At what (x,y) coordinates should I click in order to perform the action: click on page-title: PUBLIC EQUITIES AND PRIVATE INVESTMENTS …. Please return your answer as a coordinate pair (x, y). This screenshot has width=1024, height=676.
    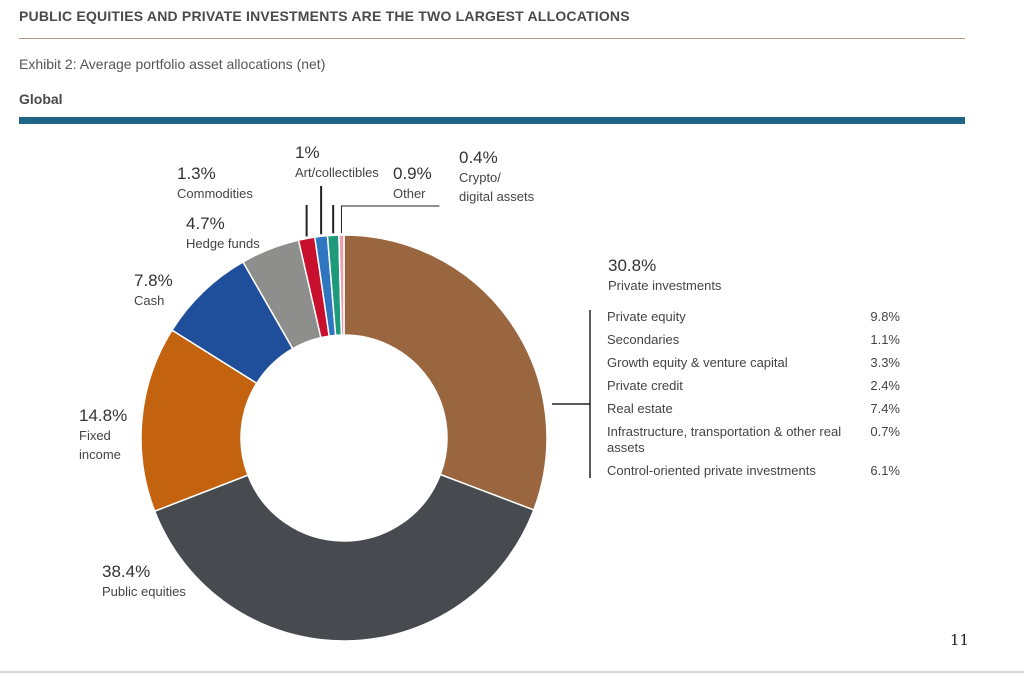
    Looking at the image, I should click on (324, 16).